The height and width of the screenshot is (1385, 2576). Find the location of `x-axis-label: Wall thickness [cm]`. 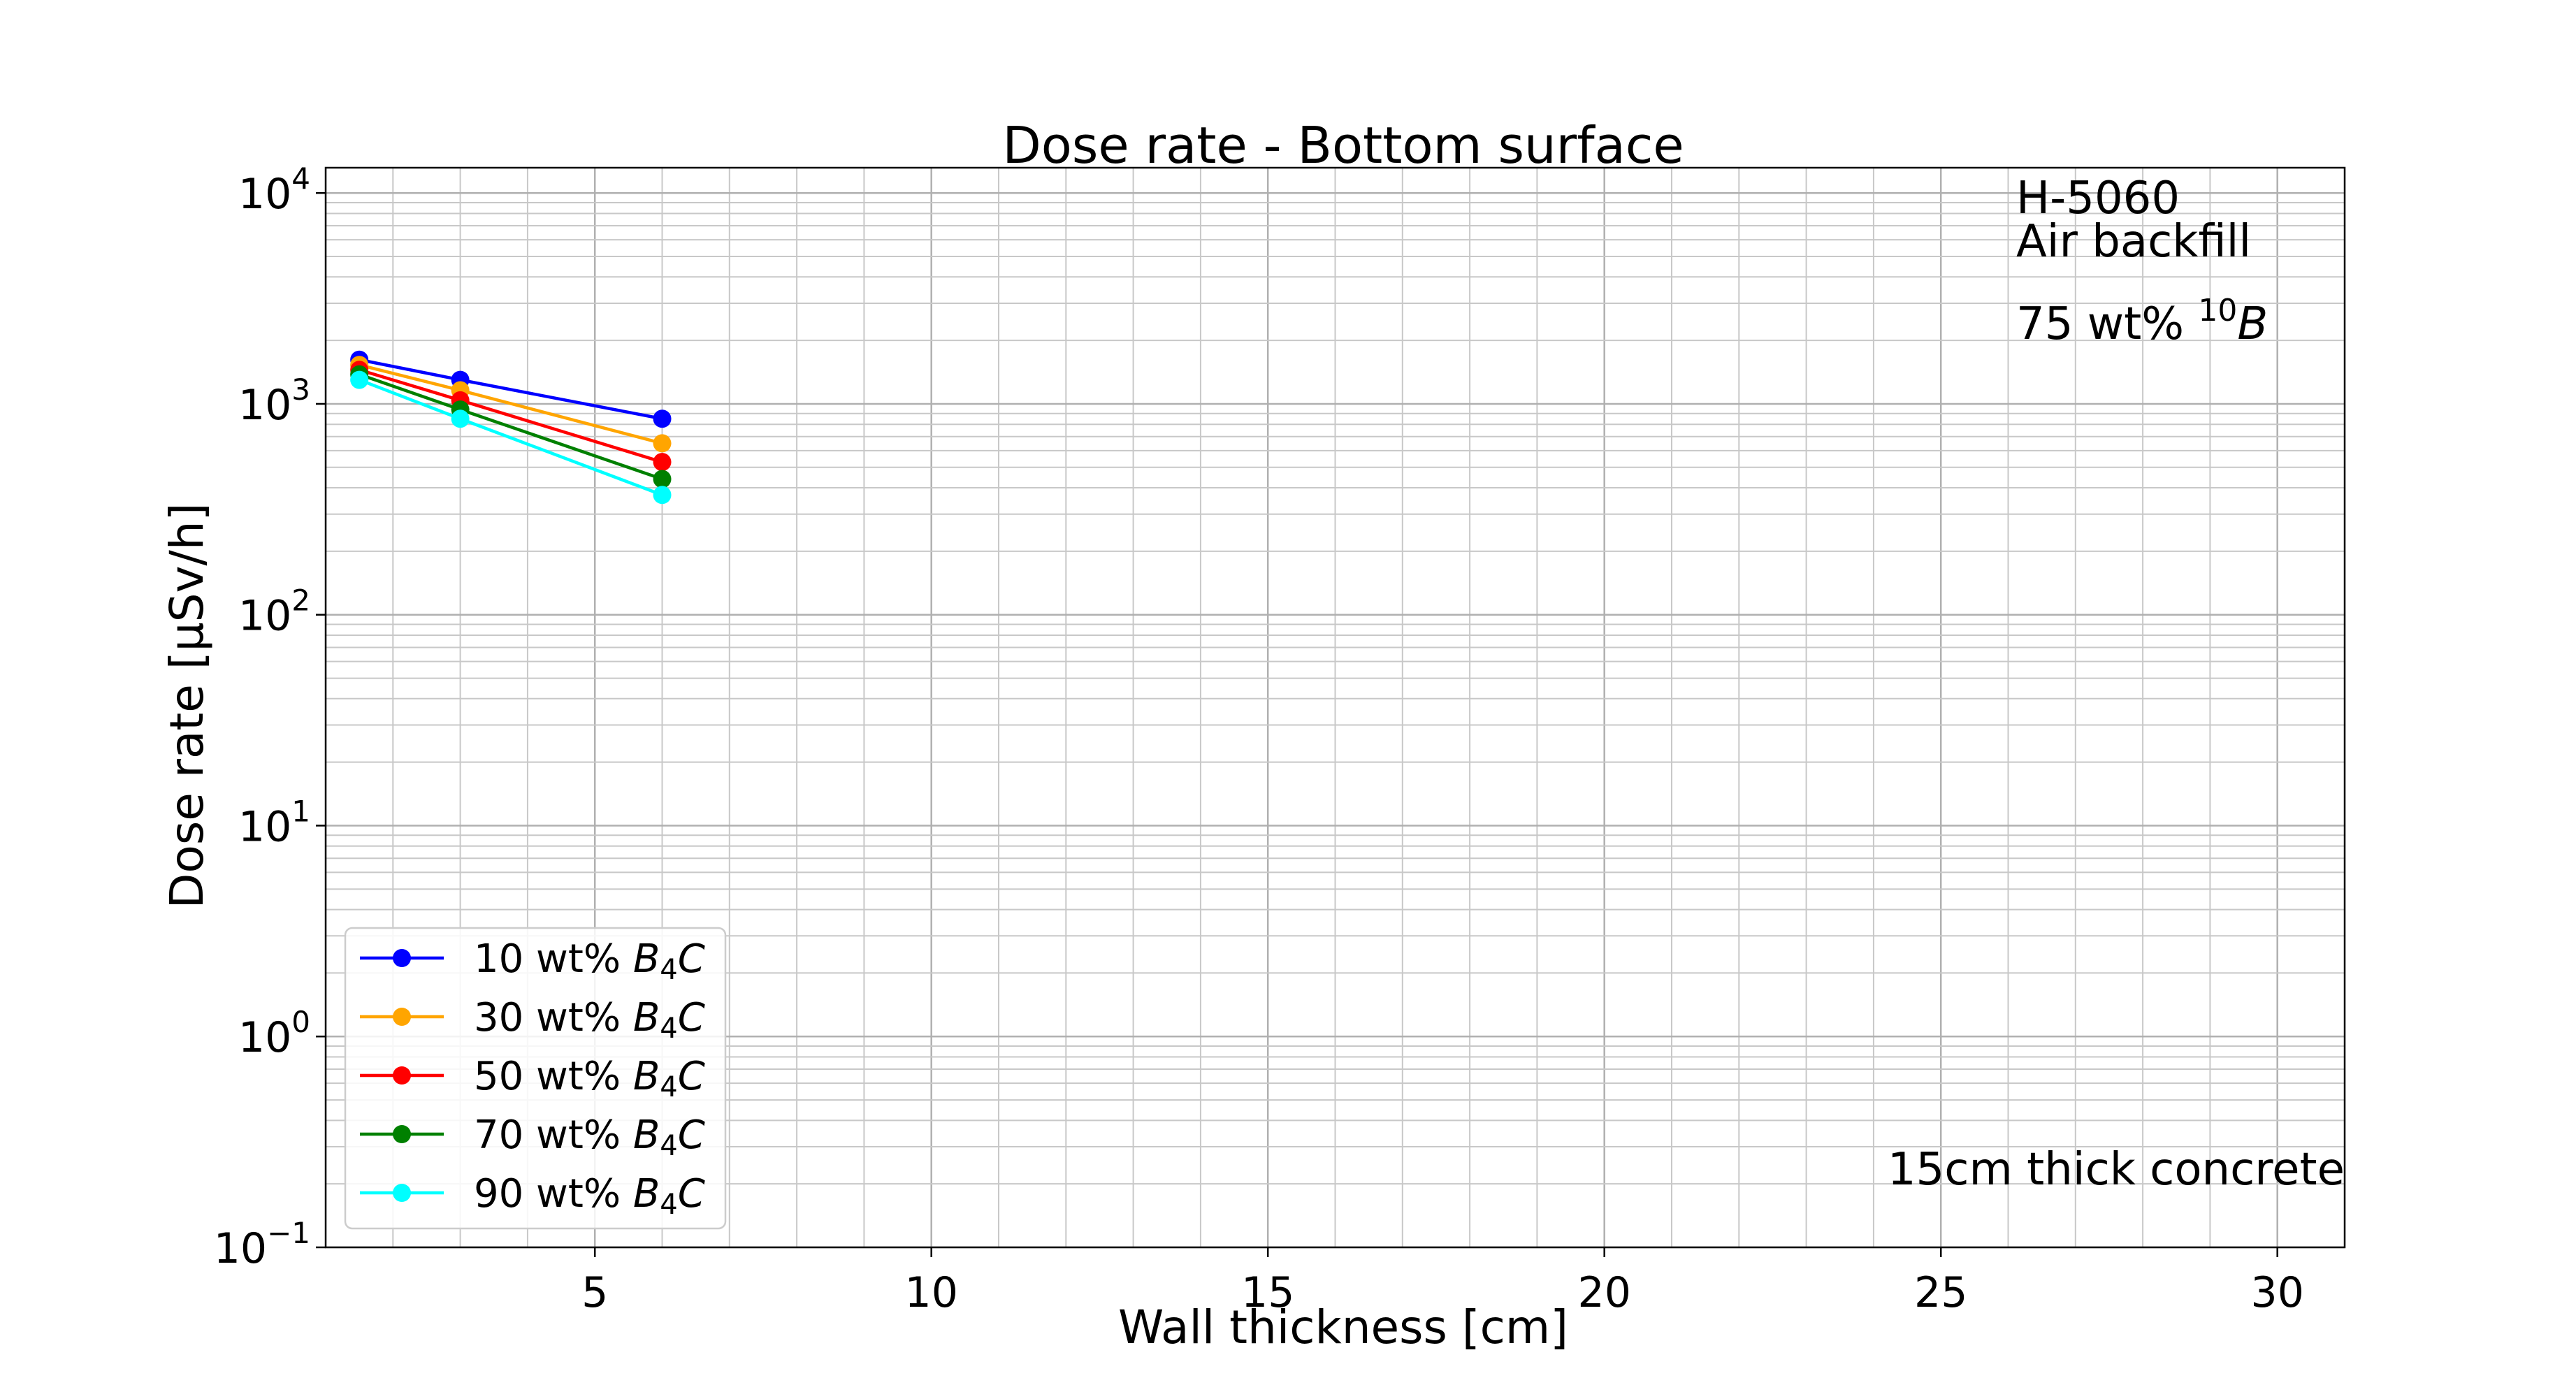

x-axis-label: Wall thickness [cm] is located at coordinates (1343, 1327).